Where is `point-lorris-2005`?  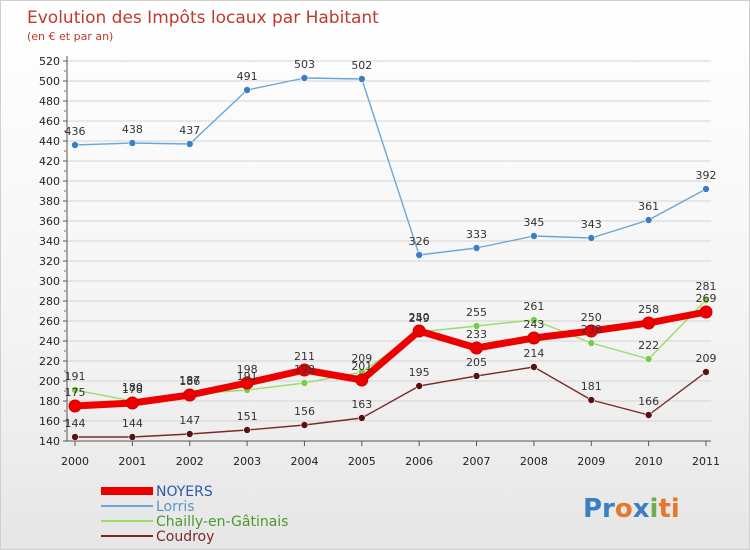 point-lorris-2005 is located at coordinates (362, 79).